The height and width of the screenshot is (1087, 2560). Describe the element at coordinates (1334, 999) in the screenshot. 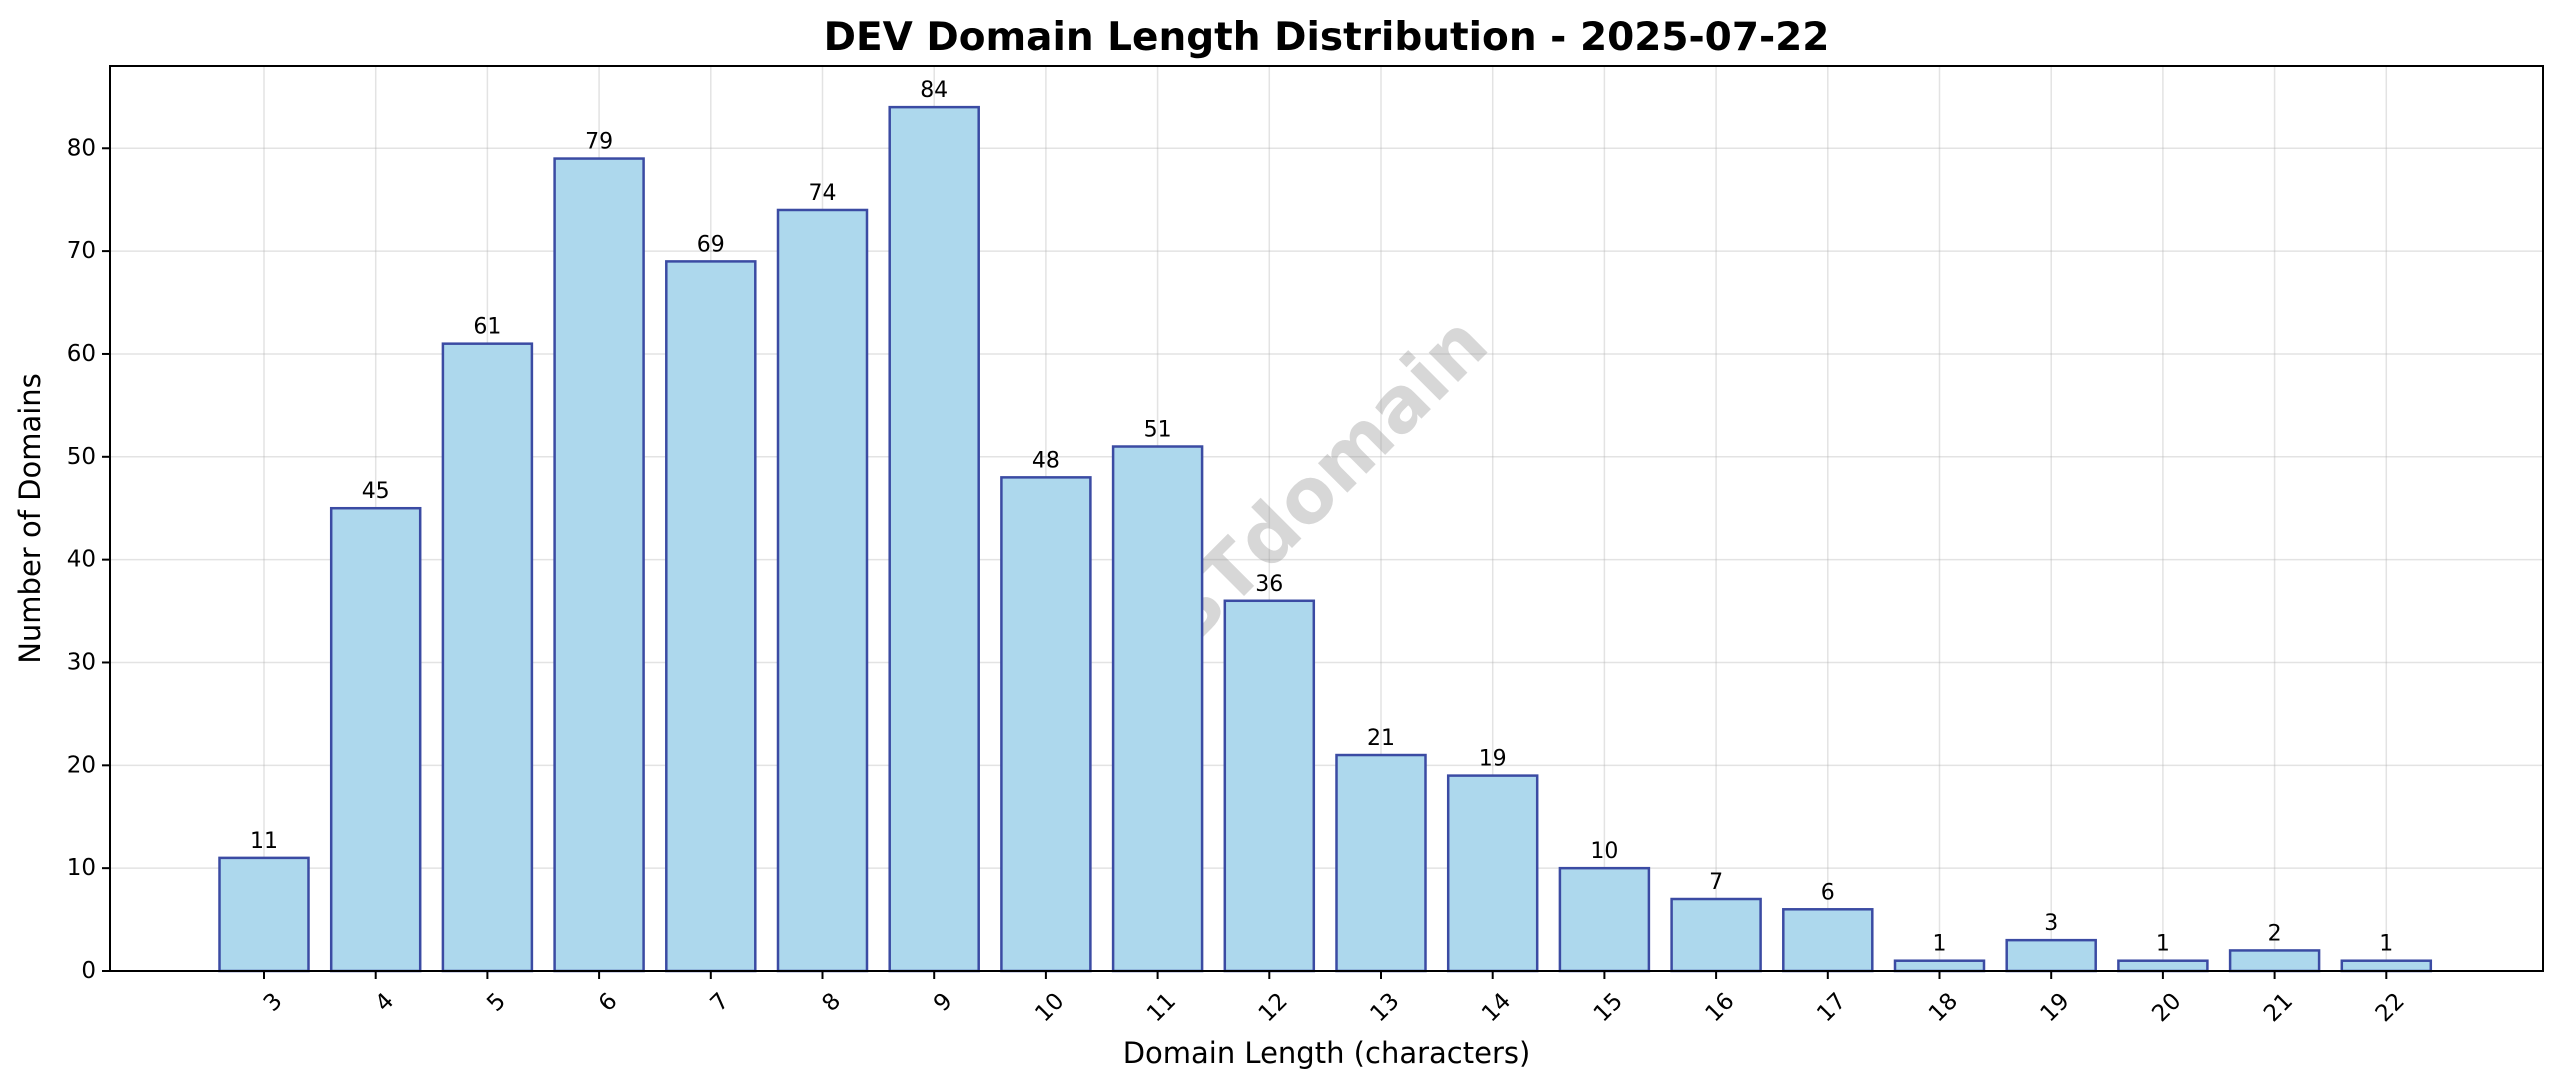

I see `x-axis: 3 4 5 6 7 8 9 10 11 12 13 14 15 16 17 18 19 20 21 22` at that location.